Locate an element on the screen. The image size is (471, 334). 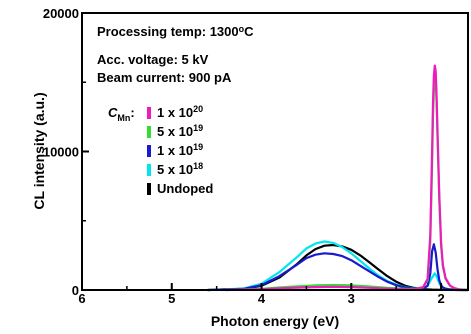
legend: 1 x 1020 5 x 1019 1 x 1019 5 x 1018 Undoped is located at coordinates (180, 150).